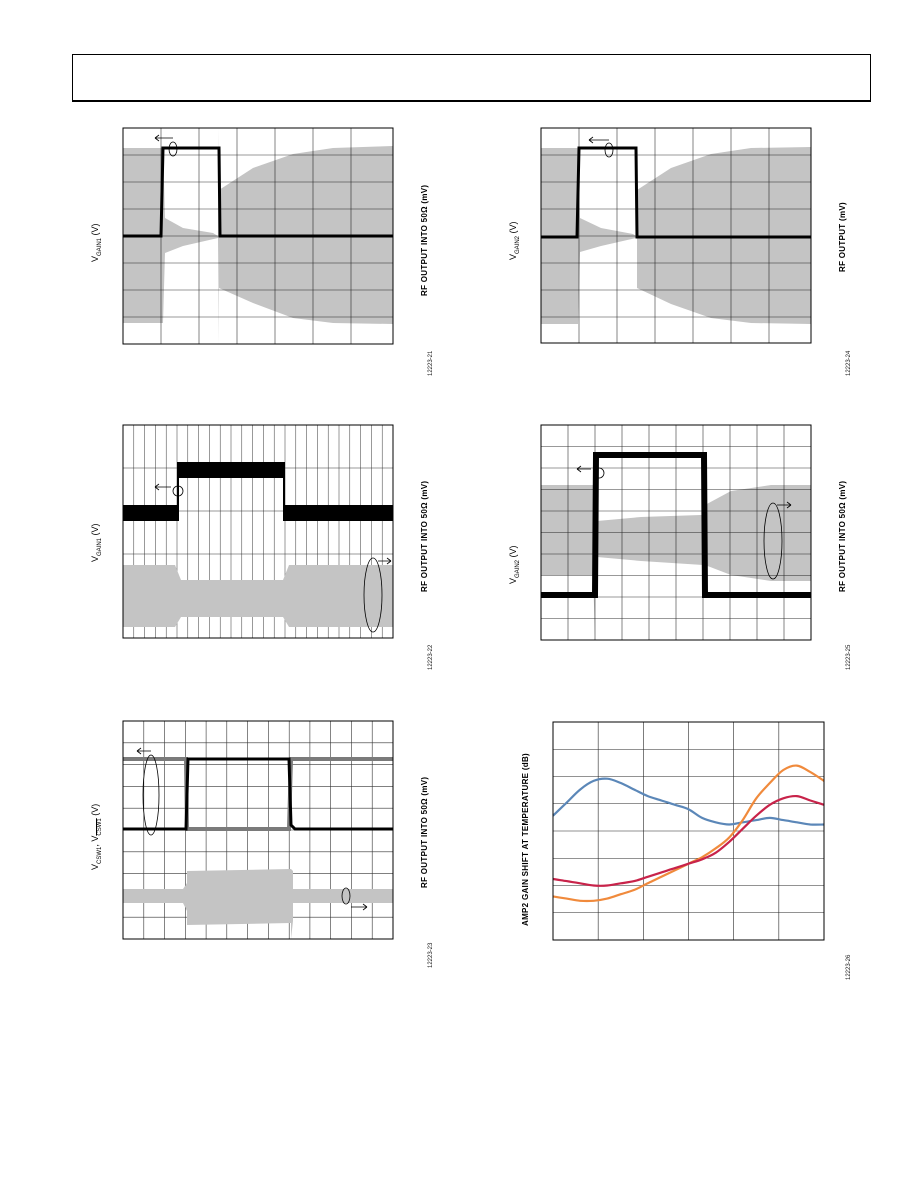  I want to click on p3-figure-id: 12223-22, so click(431, 657).